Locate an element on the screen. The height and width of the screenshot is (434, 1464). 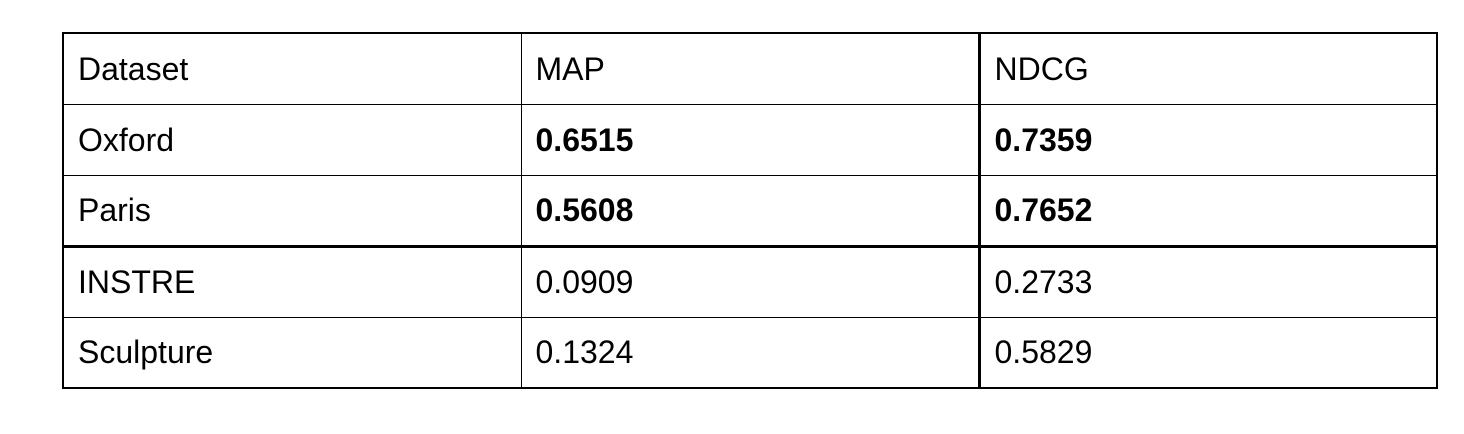
ndcg-cell: 0.5829 is located at coordinates (1207, 352).